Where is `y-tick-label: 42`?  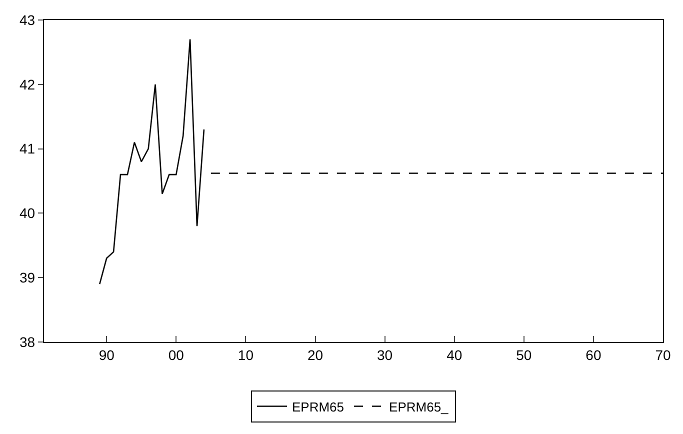
y-tick-label: 42 is located at coordinates (28, 84).